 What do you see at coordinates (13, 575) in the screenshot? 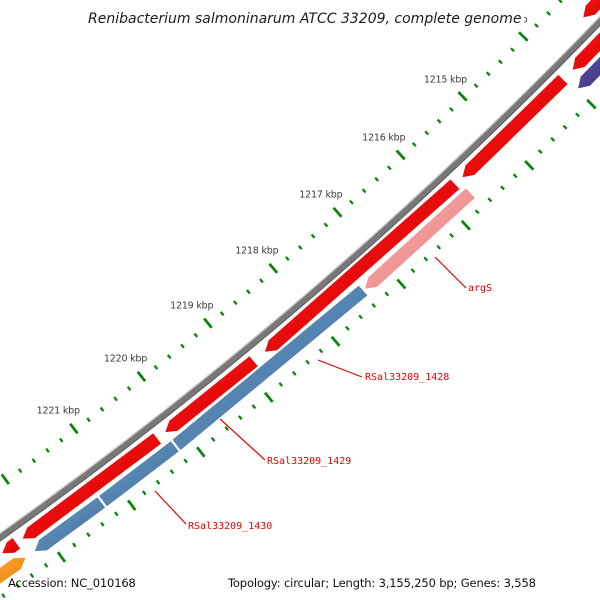
I see `gene-arrow-orange` at bounding box center [13, 575].